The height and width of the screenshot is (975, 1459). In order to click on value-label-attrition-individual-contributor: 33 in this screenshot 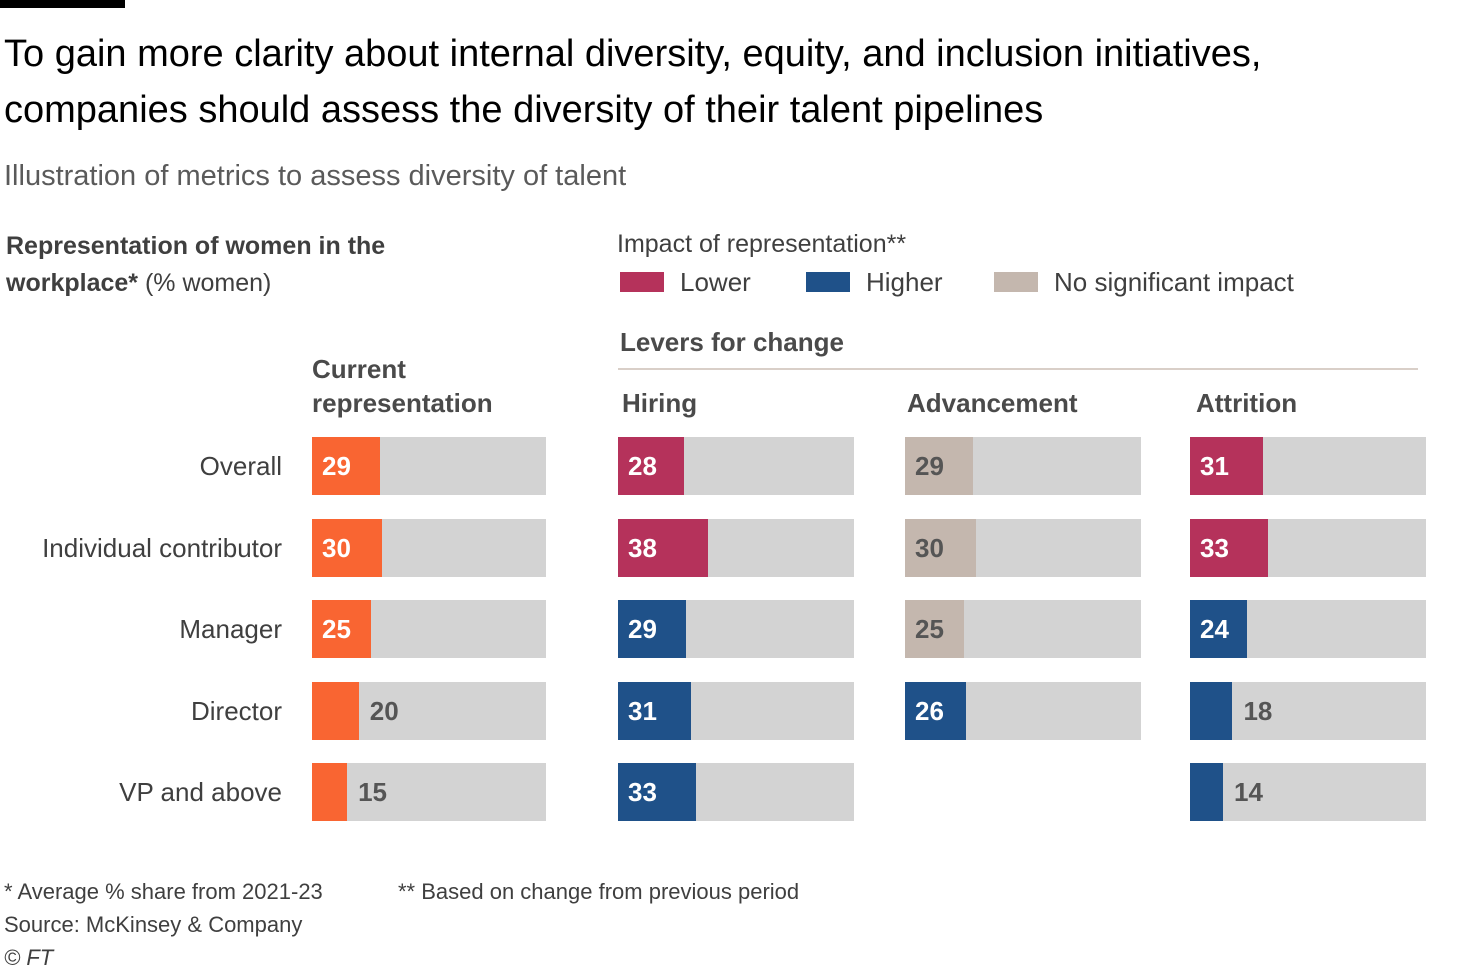, I will do `click(1214, 548)`.